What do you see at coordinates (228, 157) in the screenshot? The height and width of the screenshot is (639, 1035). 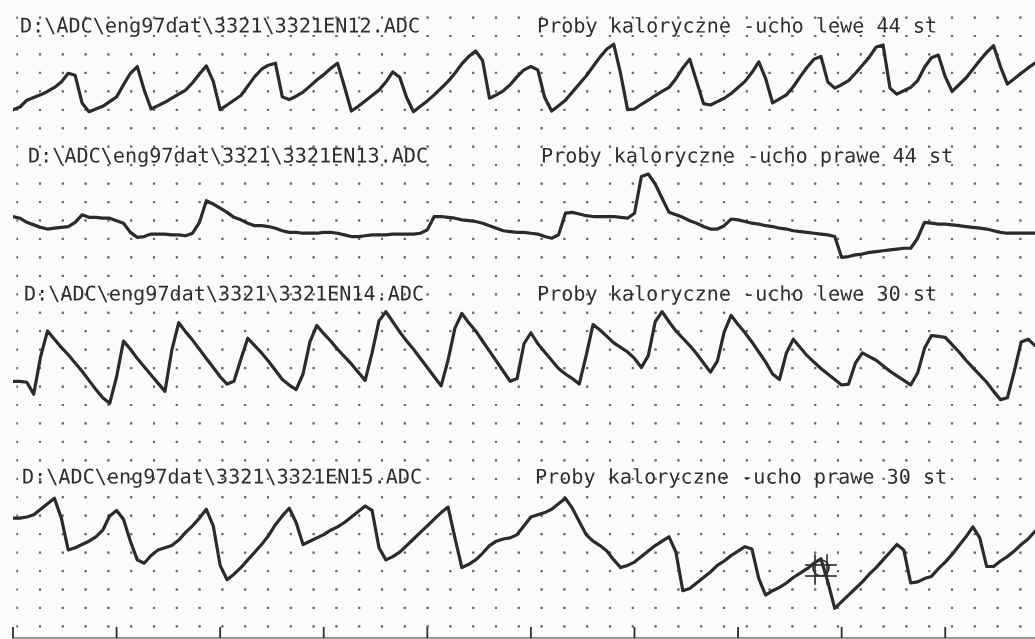 I see `chart-title: D:\ADC\eng97dat\3321\3321EN13.ADC` at bounding box center [228, 157].